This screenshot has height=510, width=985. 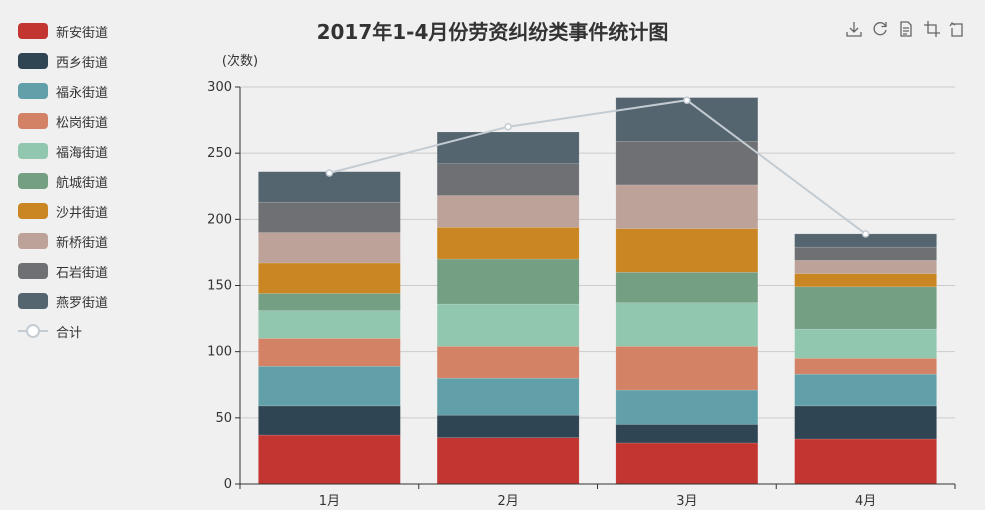 I want to click on download-icon, so click(x=854, y=29).